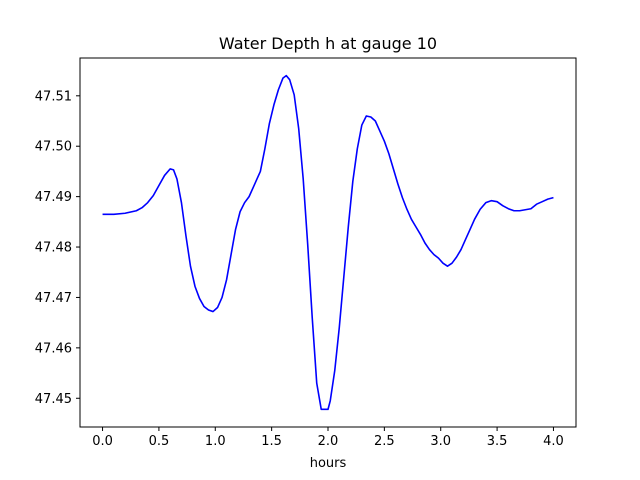 This screenshot has width=640, height=480. I want to click on y-tick-label: 47.50, so click(53, 147).